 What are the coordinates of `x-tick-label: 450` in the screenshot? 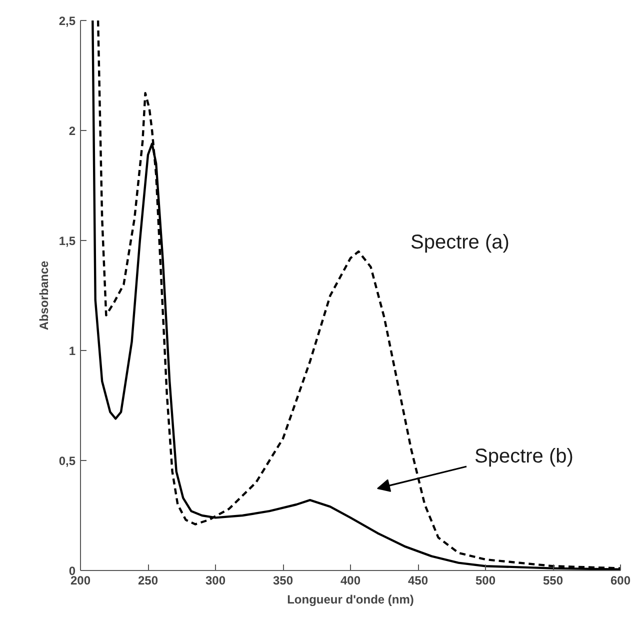 It's located at (418, 581).